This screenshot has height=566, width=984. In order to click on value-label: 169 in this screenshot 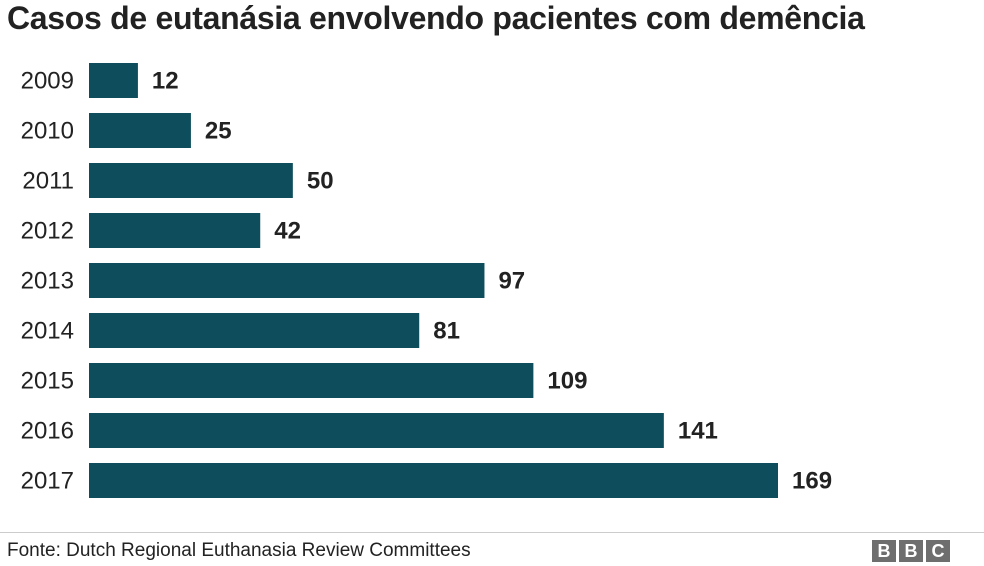, I will do `click(812, 481)`.